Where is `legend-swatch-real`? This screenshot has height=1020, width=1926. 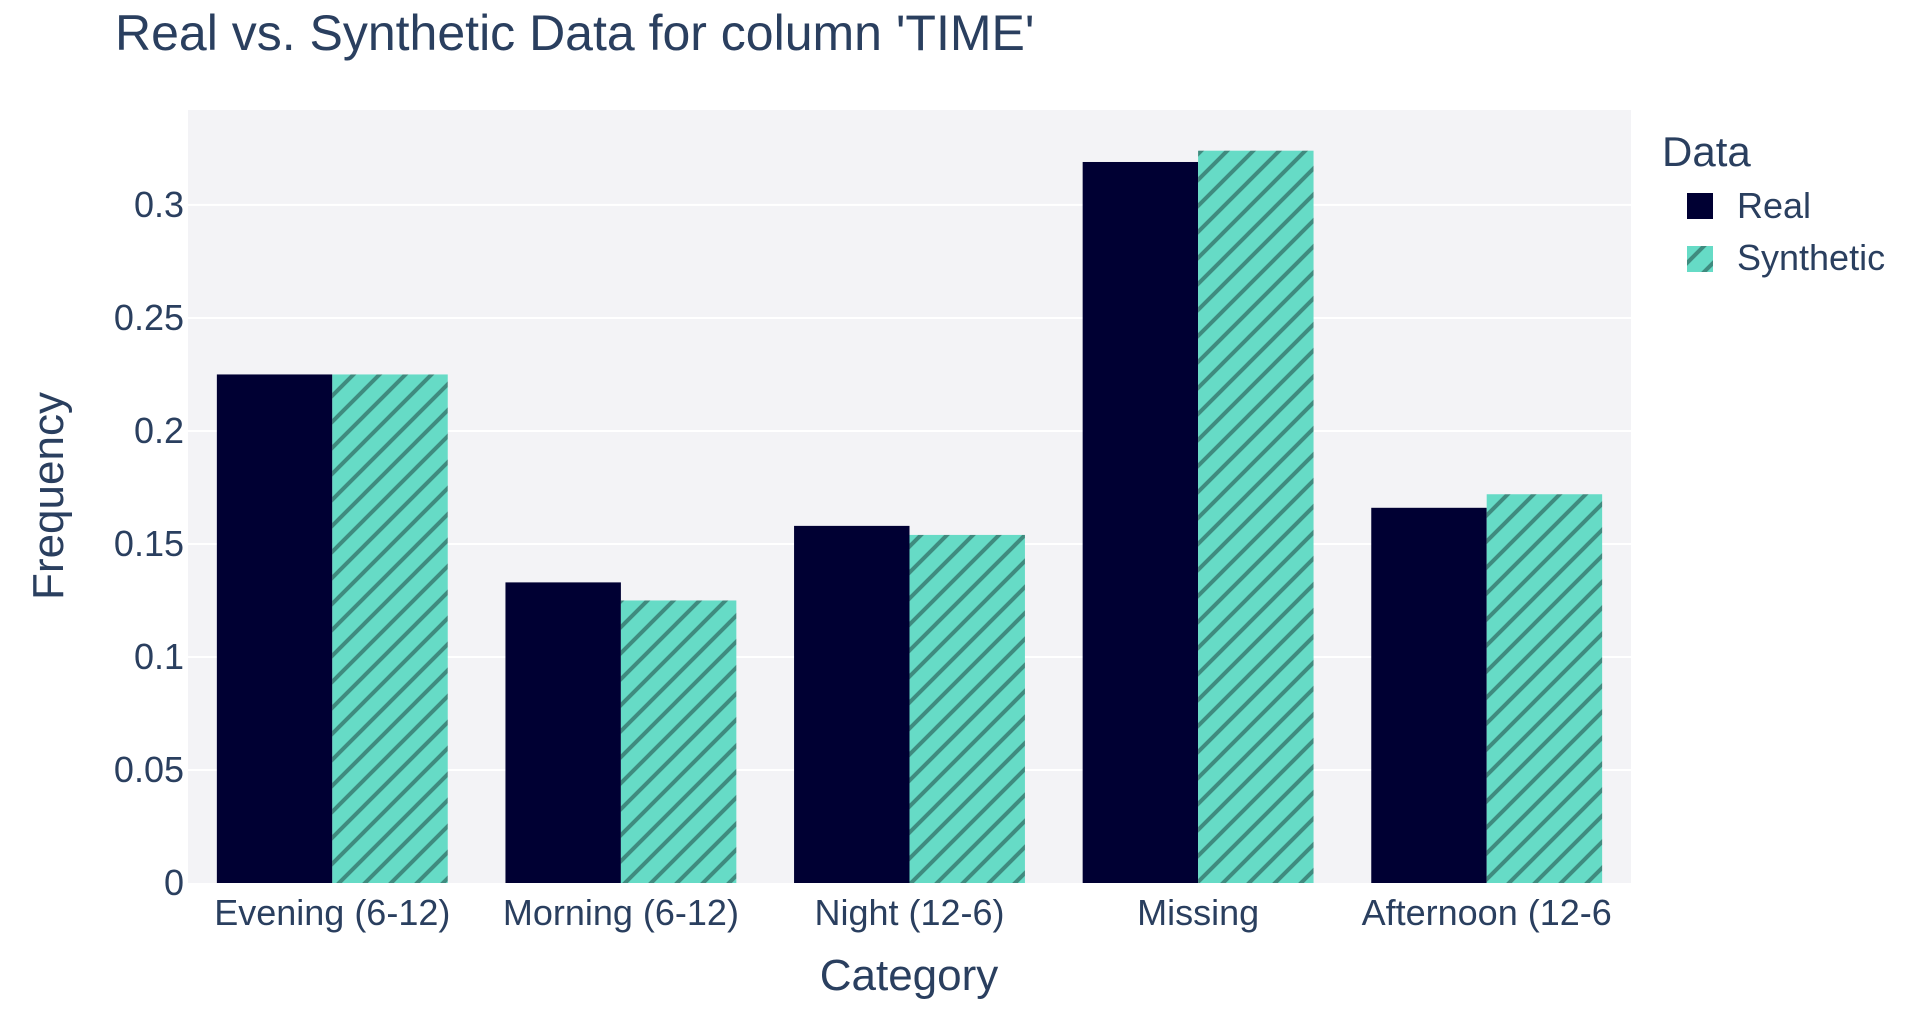 legend-swatch-real is located at coordinates (1700, 206).